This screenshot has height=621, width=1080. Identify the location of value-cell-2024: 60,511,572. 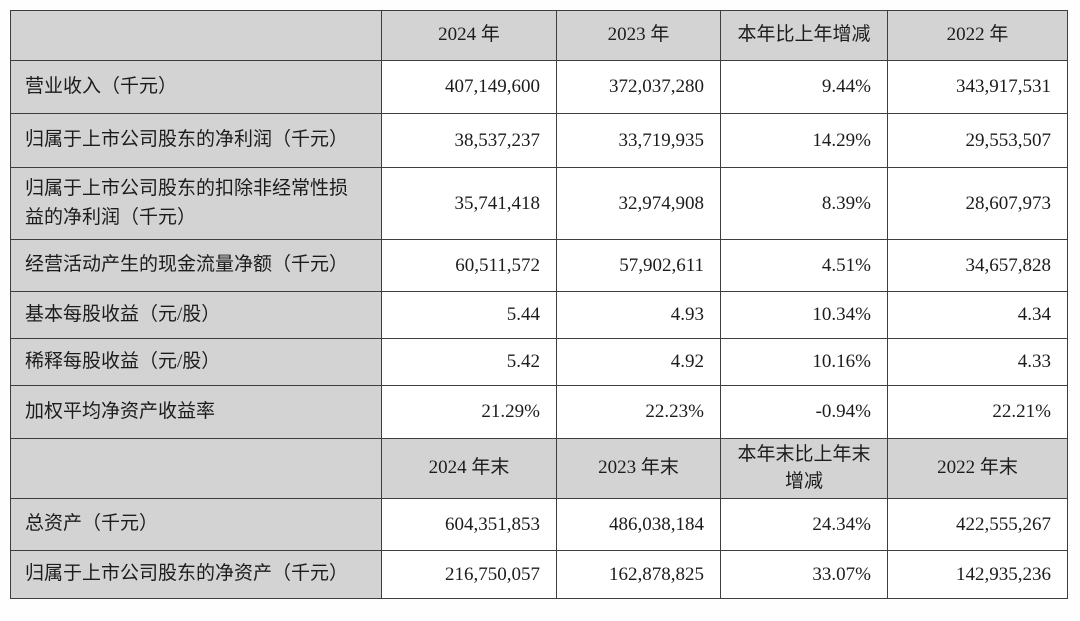
(469, 265).